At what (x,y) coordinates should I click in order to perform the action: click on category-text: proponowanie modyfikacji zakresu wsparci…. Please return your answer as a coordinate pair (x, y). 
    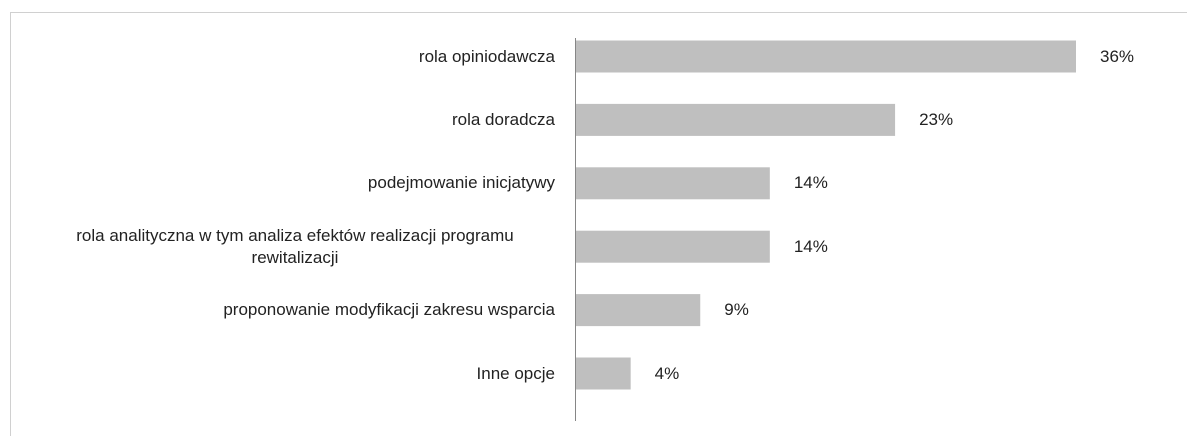
    Looking at the image, I should click on (389, 310).